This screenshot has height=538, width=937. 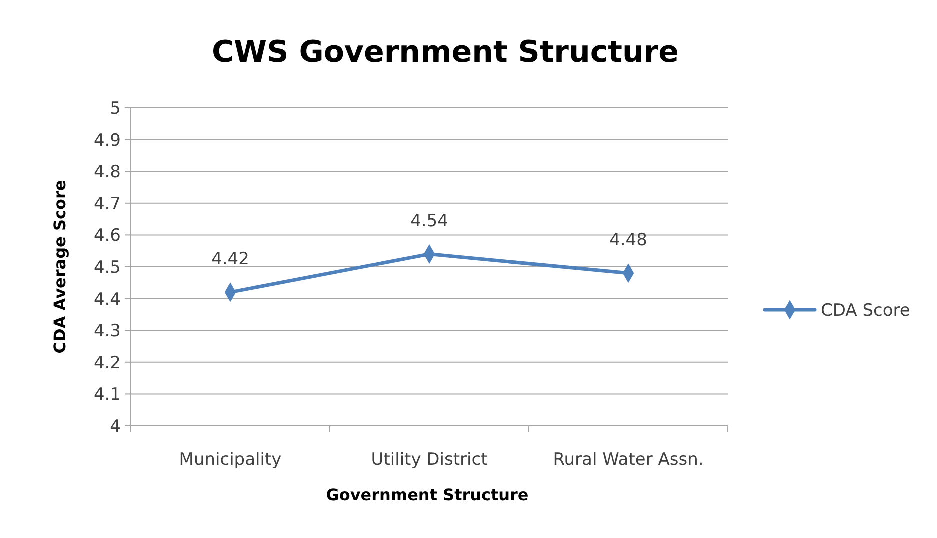 I want to click on x-tick-label: Municipality, so click(x=230, y=460).